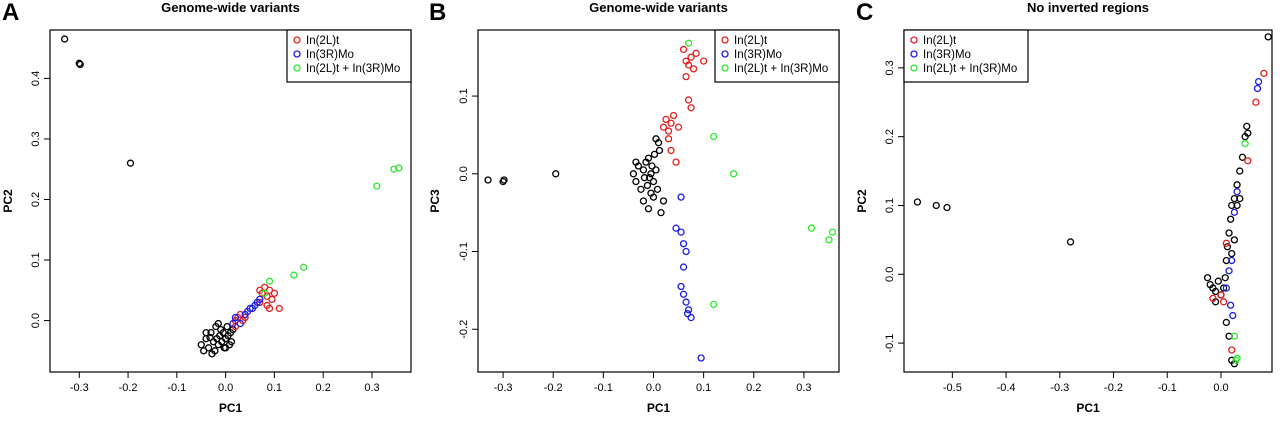 The width and height of the screenshot is (1280, 422). What do you see at coordinates (331, 230) in the screenshot?
I see `series-3-points` at bounding box center [331, 230].